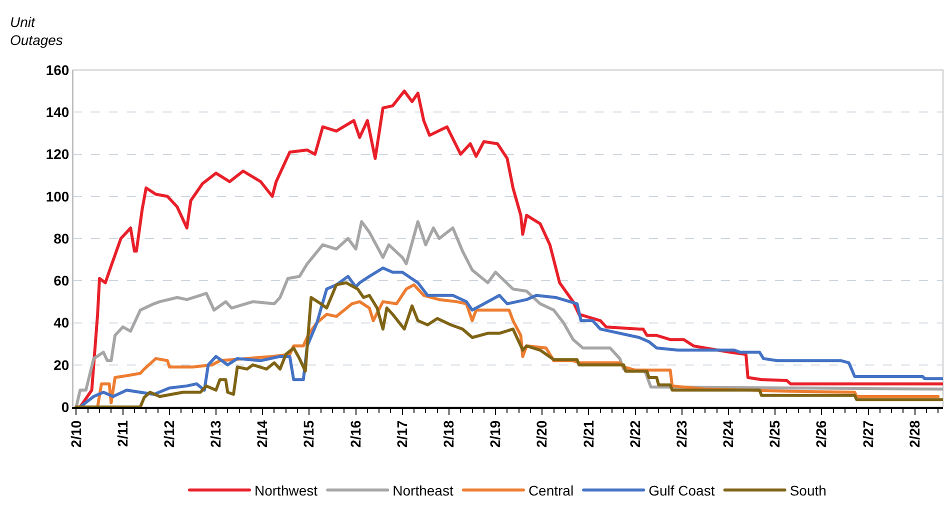 Image resolution: width=945 pixels, height=509 pixels. Describe the element at coordinates (448, 434) in the screenshot. I see `x-tick-label: 2/18` at that location.